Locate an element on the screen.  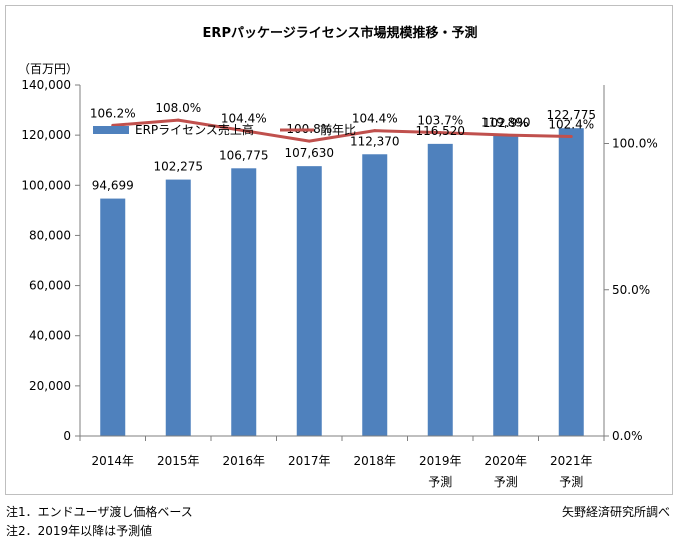
line-value-label: 106.2% is located at coordinates (113, 113).